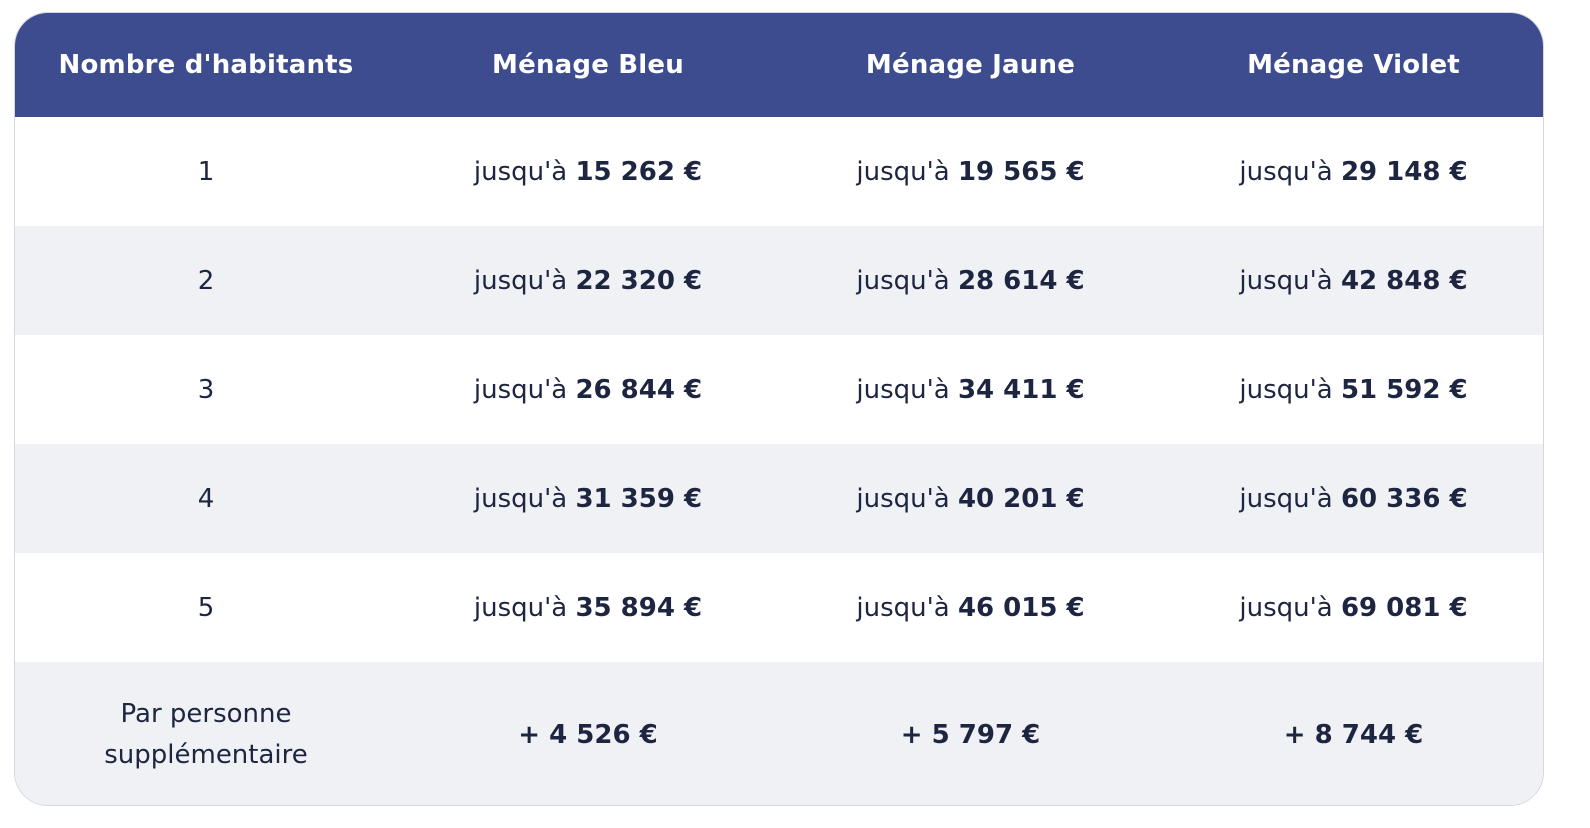 This screenshot has height=828, width=1590. What do you see at coordinates (1353, 65) in the screenshot?
I see `header-menage-violet: Ménage Violet` at bounding box center [1353, 65].